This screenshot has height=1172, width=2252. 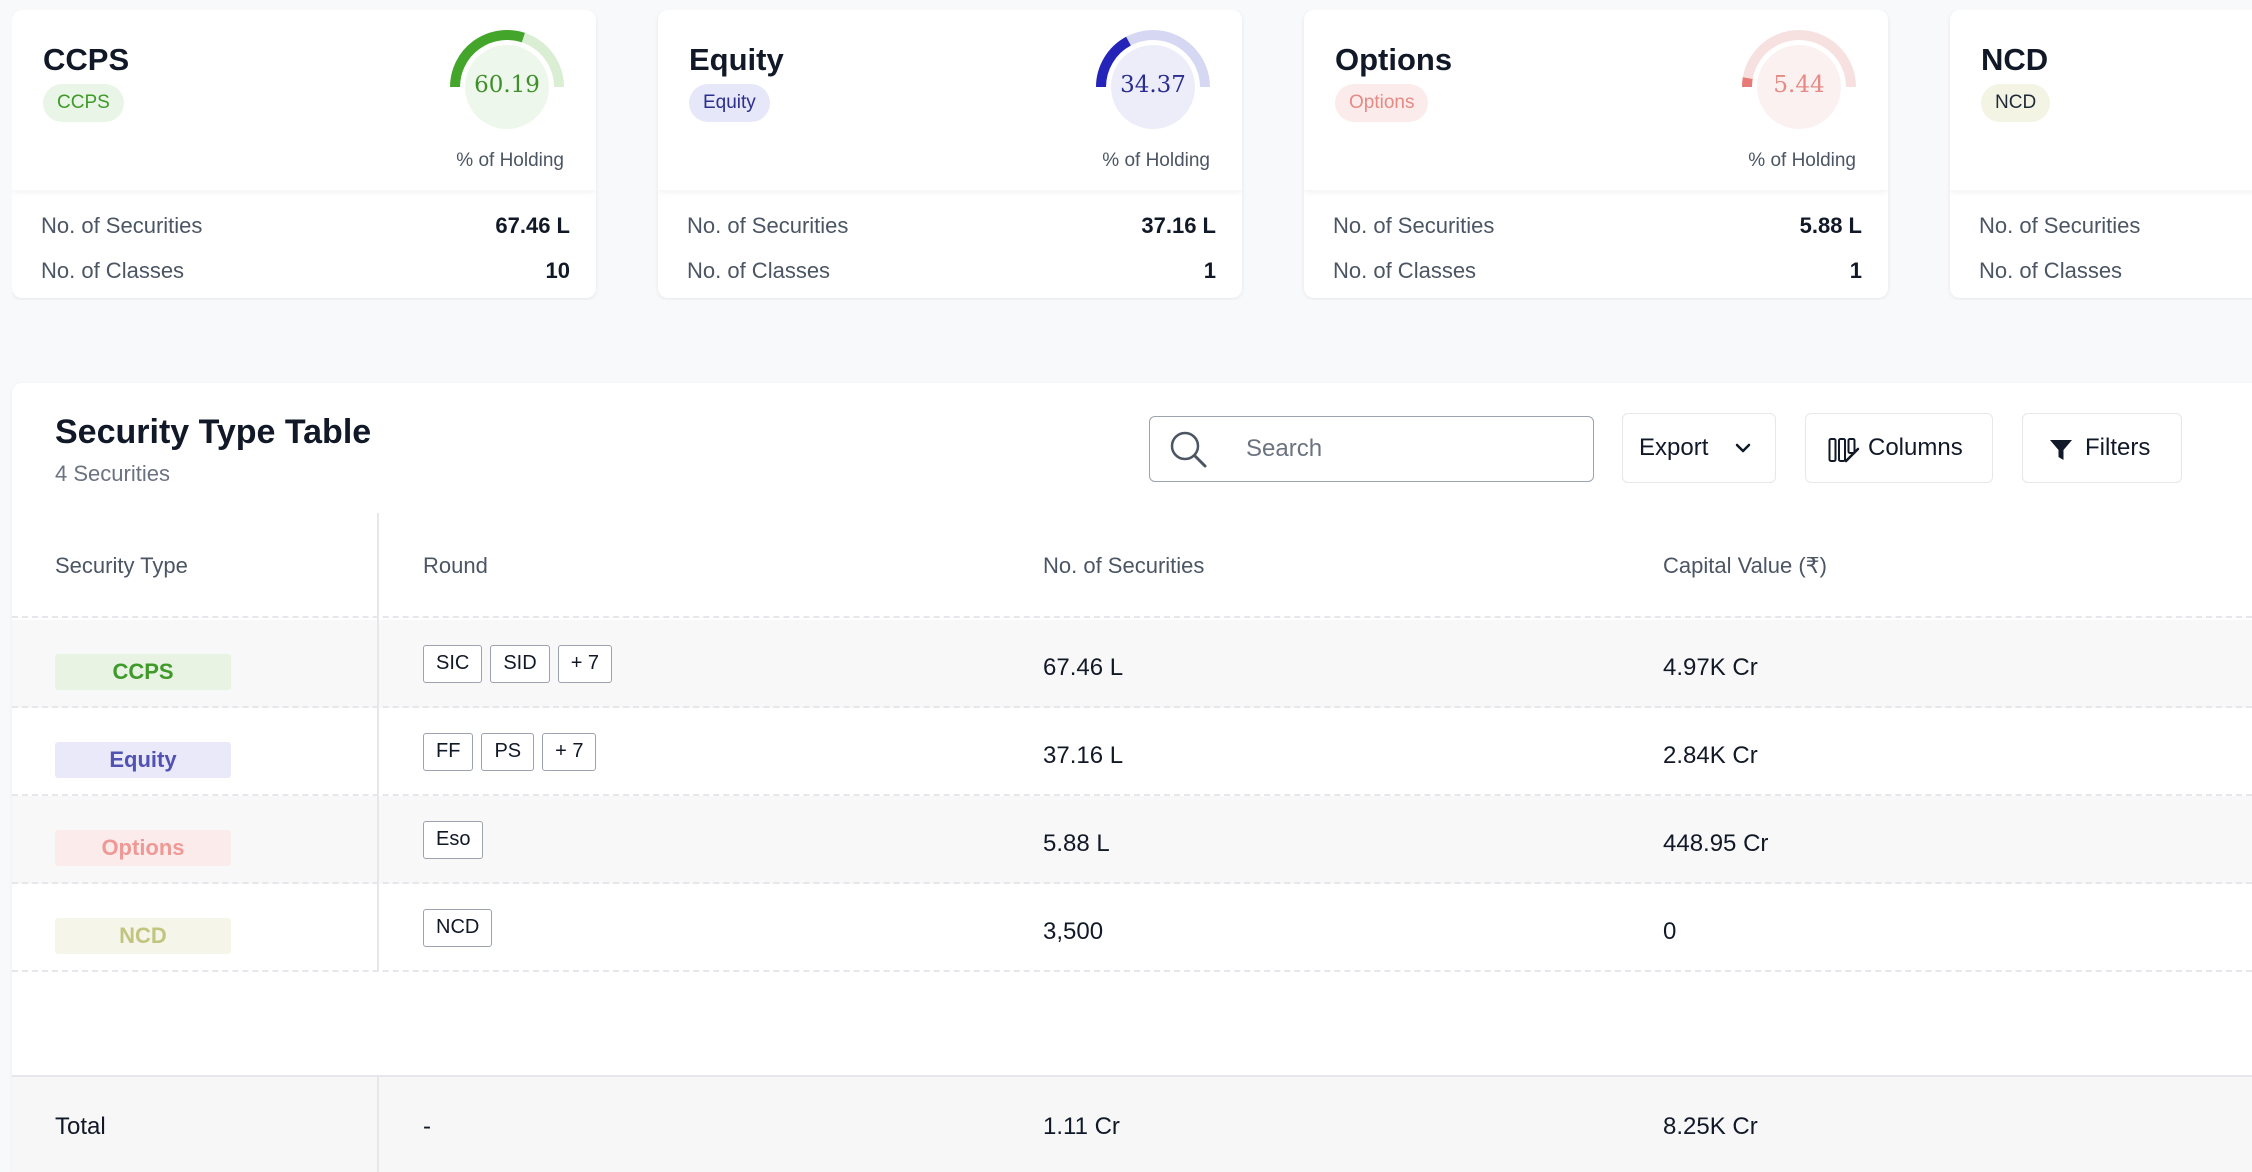 What do you see at coordinates (1799, 59) in the screenshot?
I see `gauge-track` at bounding box center [1799, 59].